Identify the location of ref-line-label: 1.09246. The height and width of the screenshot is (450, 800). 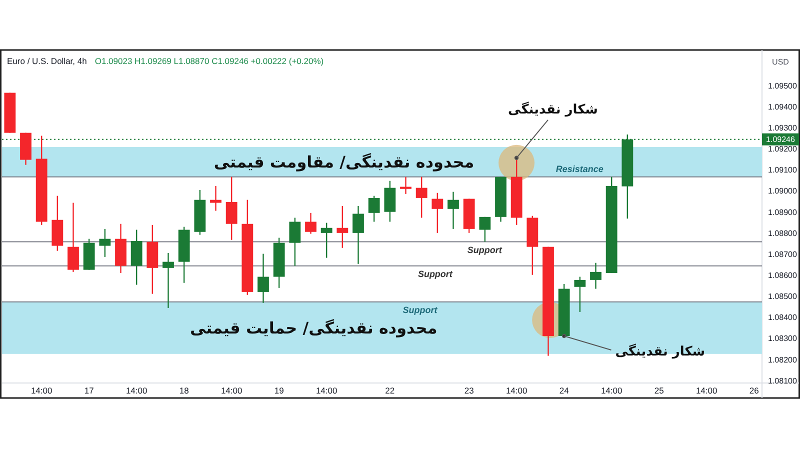
(781, 139).